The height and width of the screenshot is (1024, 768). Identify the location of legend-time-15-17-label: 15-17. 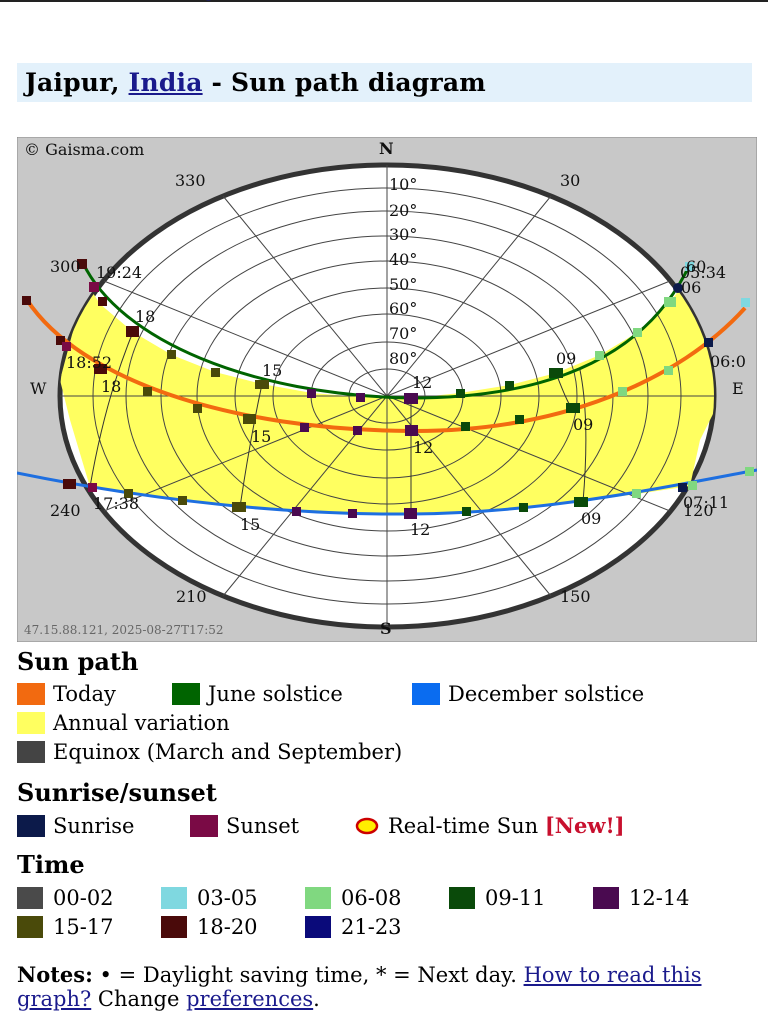
(83, 927).